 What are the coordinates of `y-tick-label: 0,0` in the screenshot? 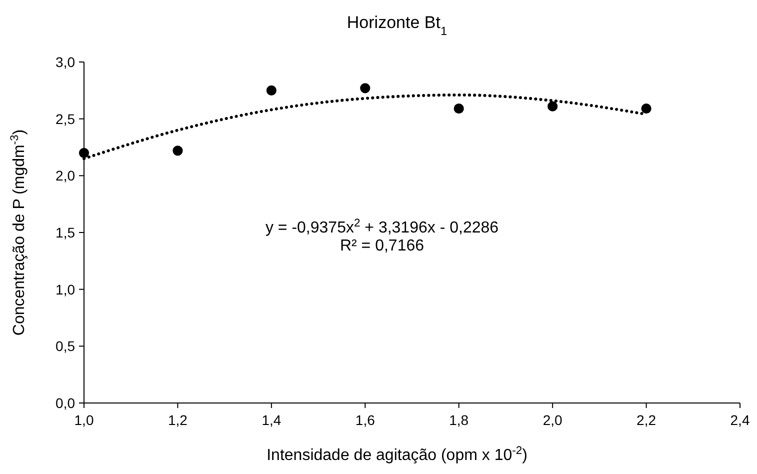 It's located at (66, 403).